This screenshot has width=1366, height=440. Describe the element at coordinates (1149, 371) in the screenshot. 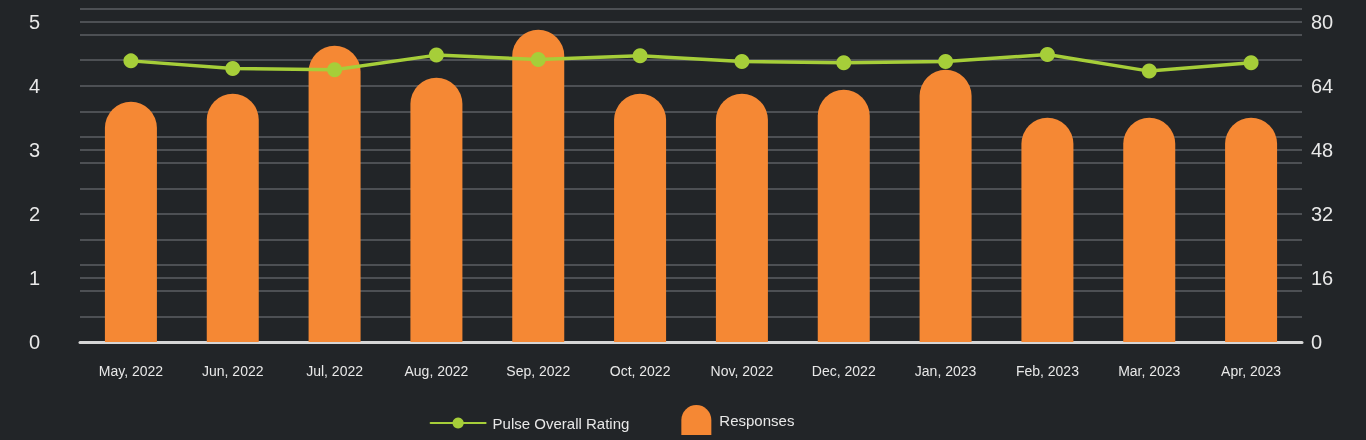

I see `x-tick-label: Mar, 2023` at that location.